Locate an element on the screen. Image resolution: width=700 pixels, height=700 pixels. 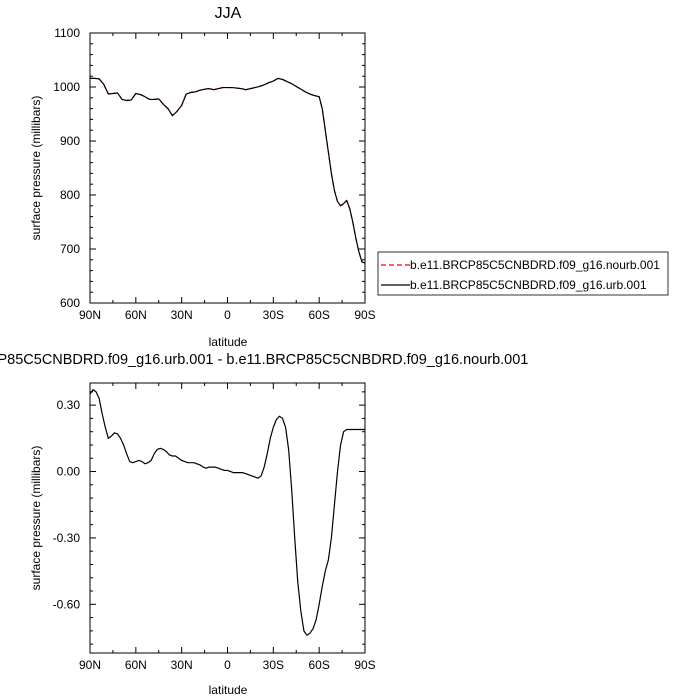
chart-top-title: JJA is located at coordinates (228, 13).